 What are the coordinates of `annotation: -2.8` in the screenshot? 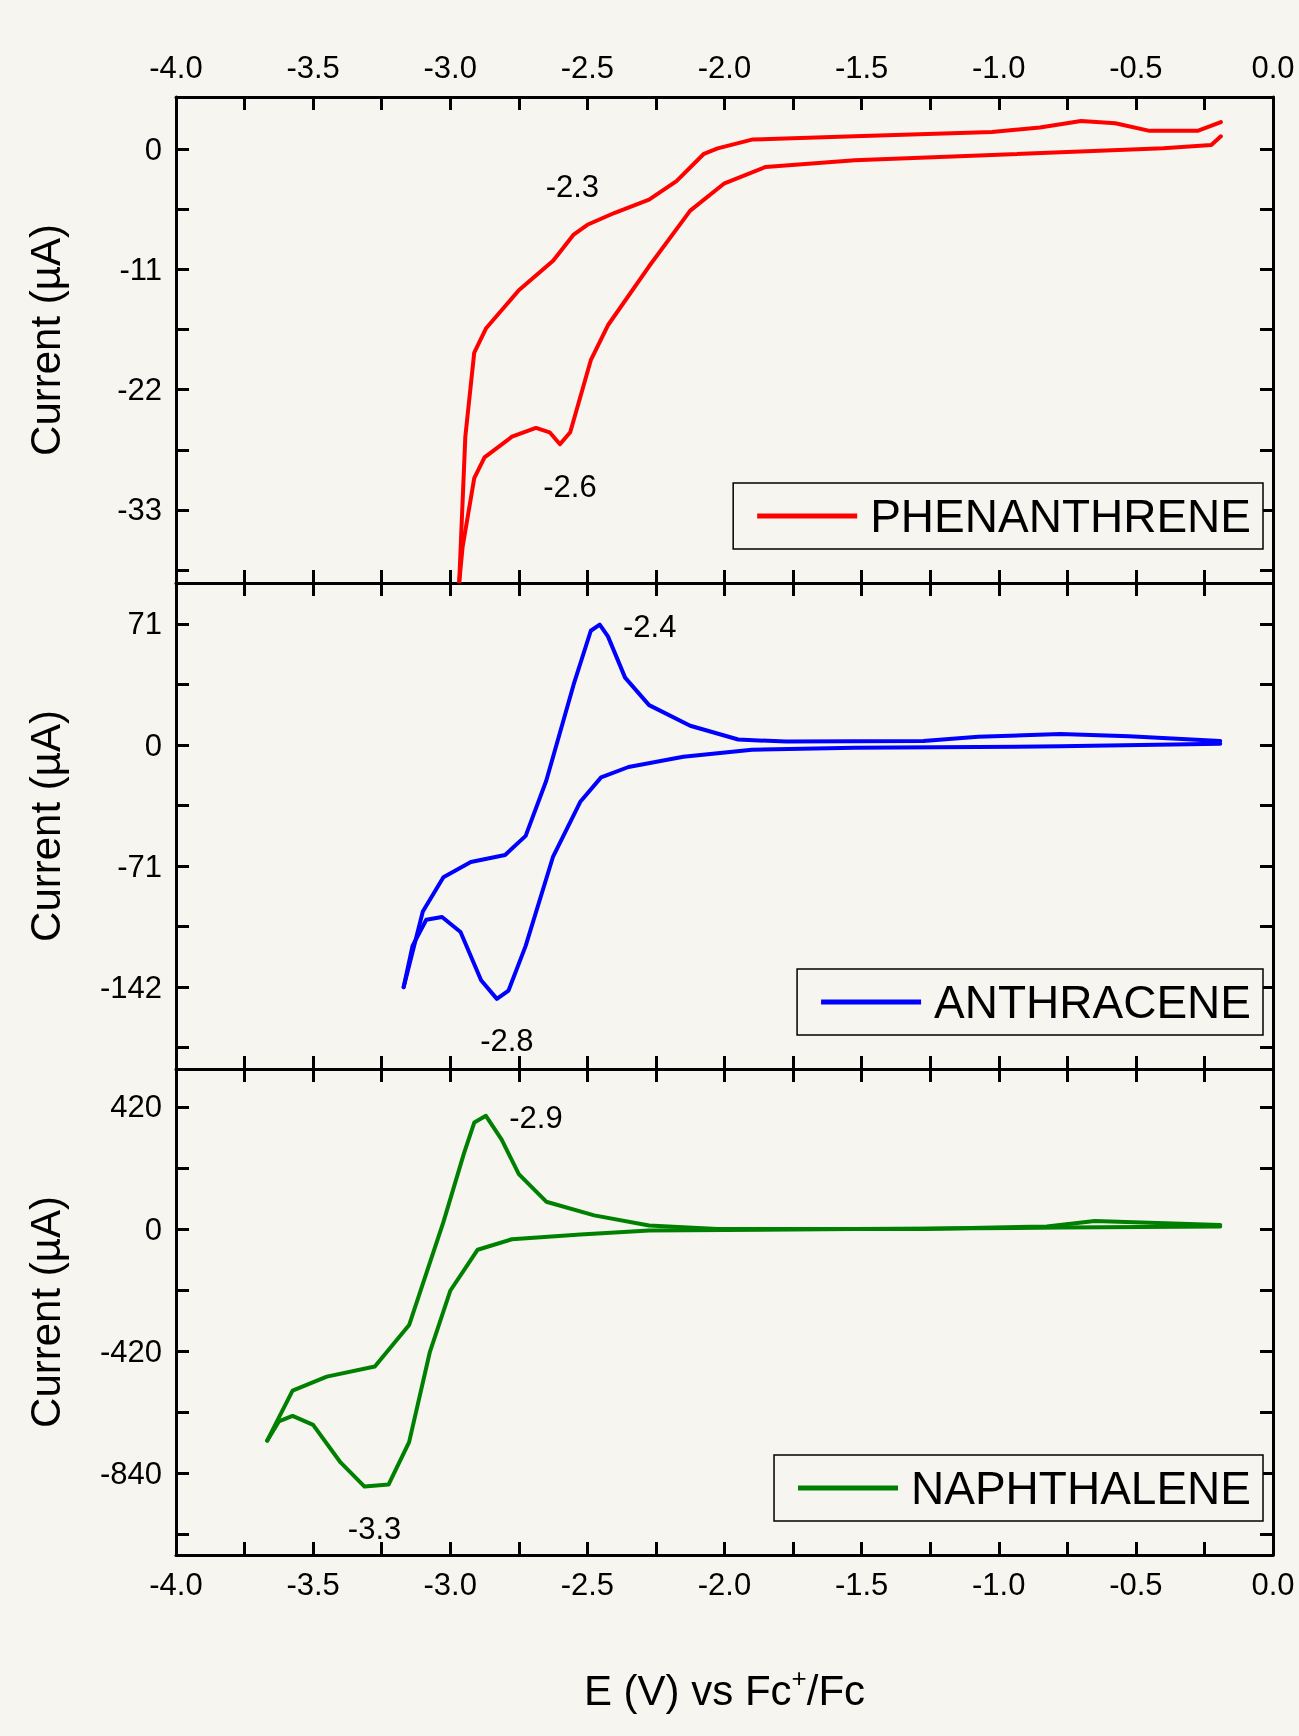 It's located at (507, 1041).